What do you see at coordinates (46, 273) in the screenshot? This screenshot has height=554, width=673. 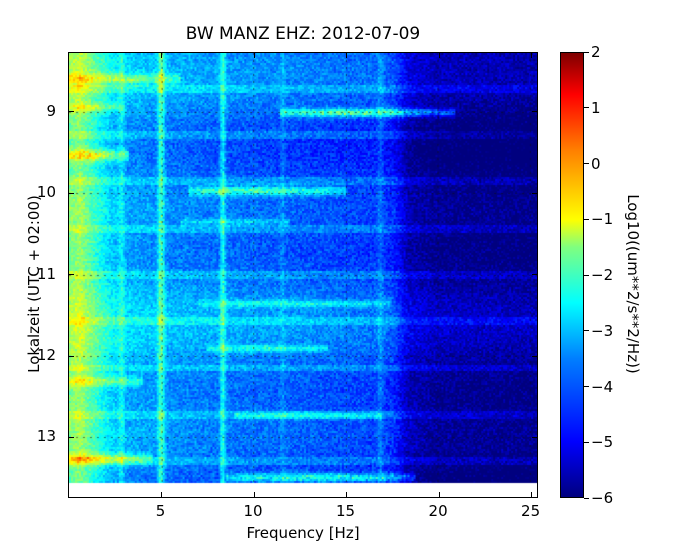 I see `y-tick-label: 11` at bounding box center [46, 273].